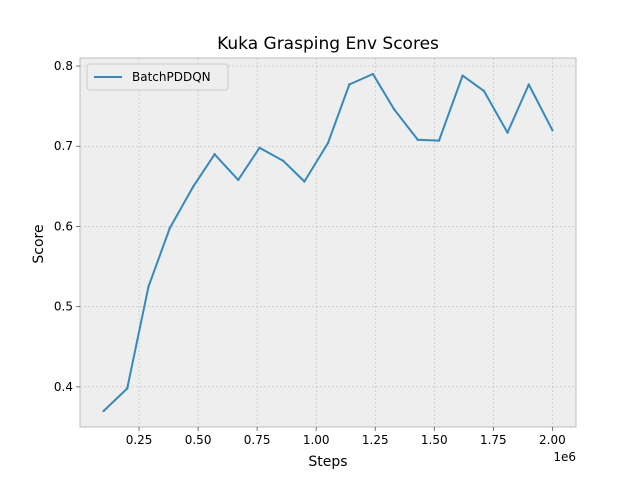 Image resolution: width=640 pixels, height=480 pixels. What do you see at coordinates (171, 77) in the screenshot?
I see `legend-label-batchpddqn: BatchPDDQN` at bounding box center [171, 77].